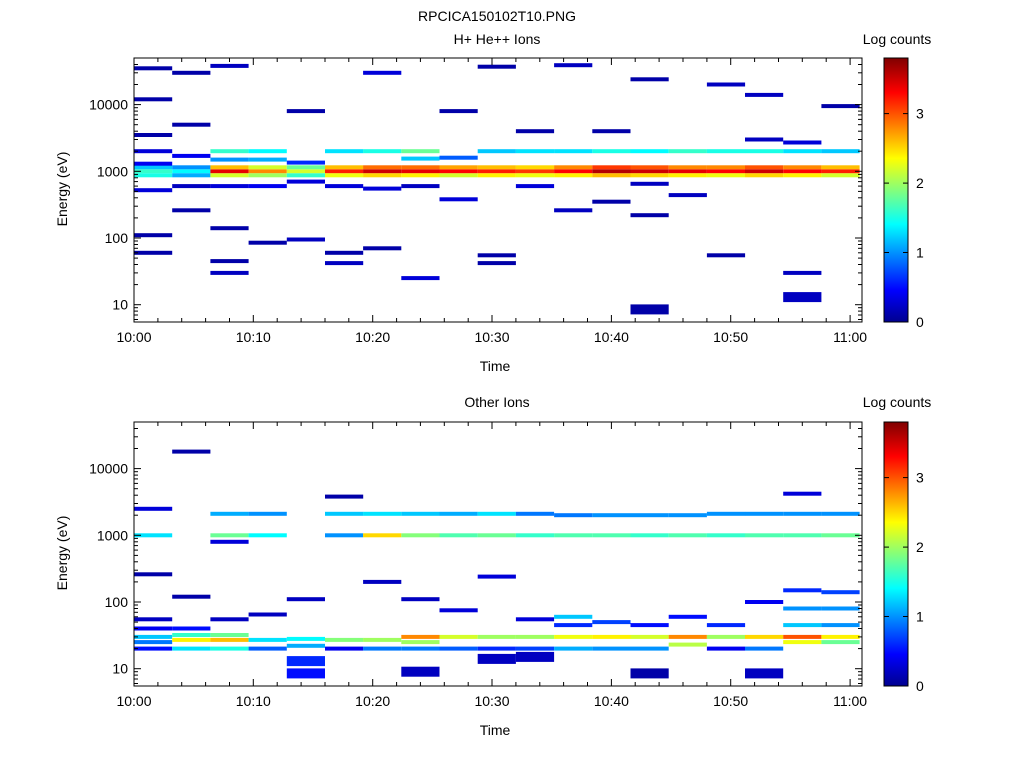 The height and width of the screenshot is (768, 1024). What do you see at coordinates (904, 218) in the screenshot?
I see `panel-1-colorbar-ticks: 0 1 2 3` at bounding box center [904, 218].